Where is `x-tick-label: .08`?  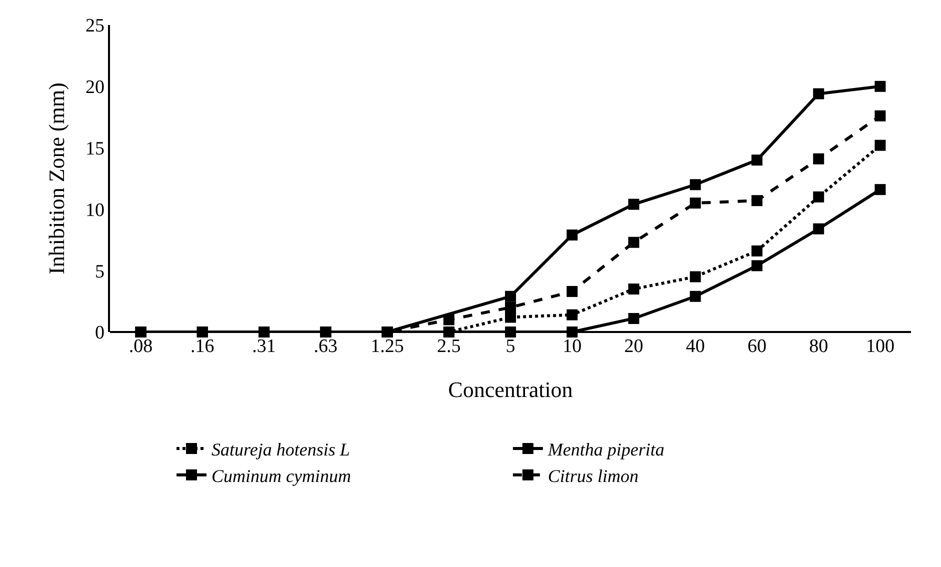 x-tick-label: .08 is located at coordinates (140, 346).